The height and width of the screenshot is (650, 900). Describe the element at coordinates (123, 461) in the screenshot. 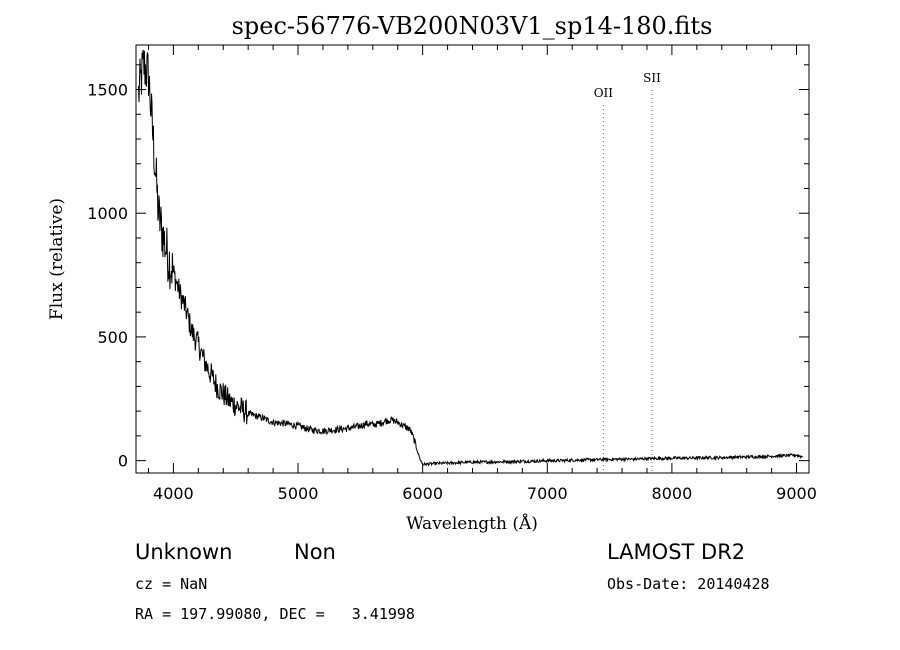

I see `y-tick-label: 0` at that location.